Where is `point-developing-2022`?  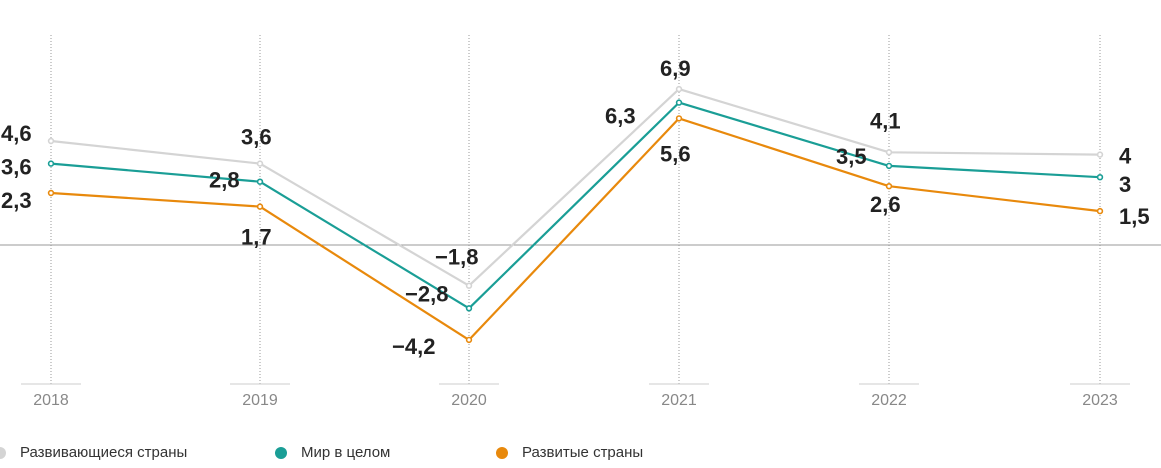
point-developing-2022 is located at coordinates (889, 152).